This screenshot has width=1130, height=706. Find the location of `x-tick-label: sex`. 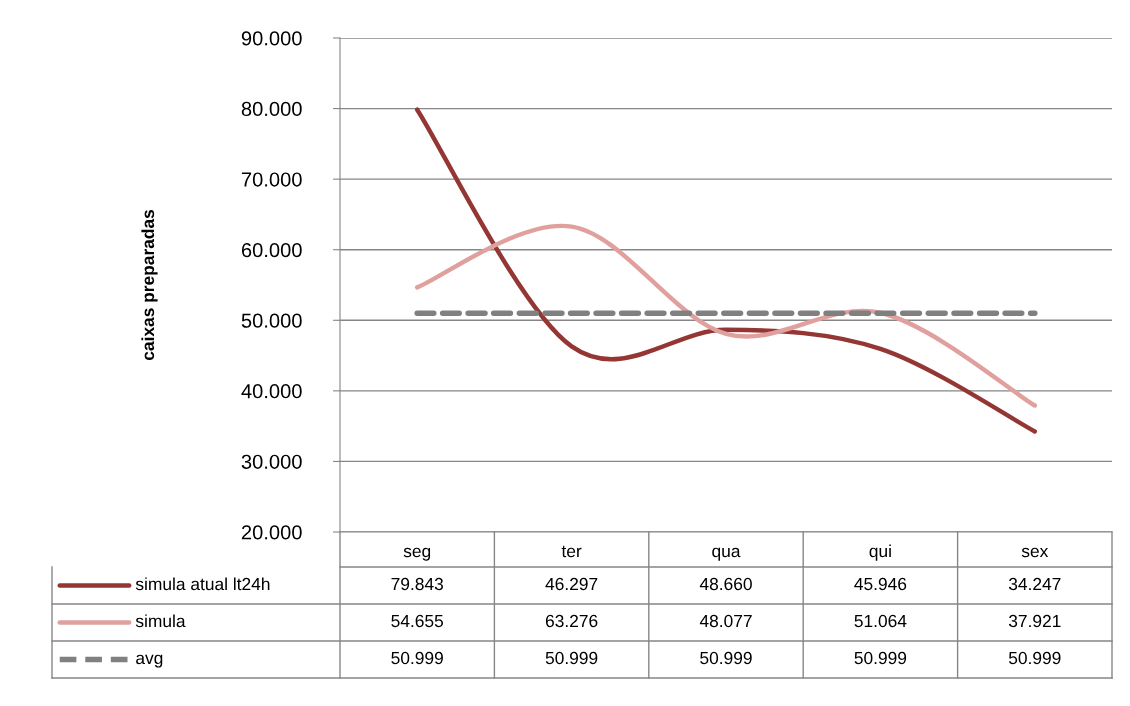

x-tick-label: sex is located at coordinates (1035, 552).